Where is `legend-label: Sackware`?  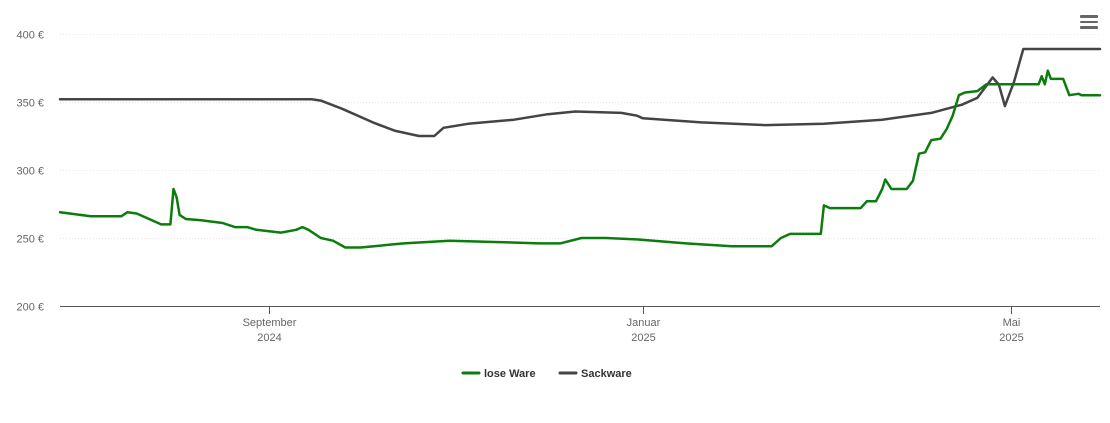
legend-label: Sackware is located at coordinates (606, 374).